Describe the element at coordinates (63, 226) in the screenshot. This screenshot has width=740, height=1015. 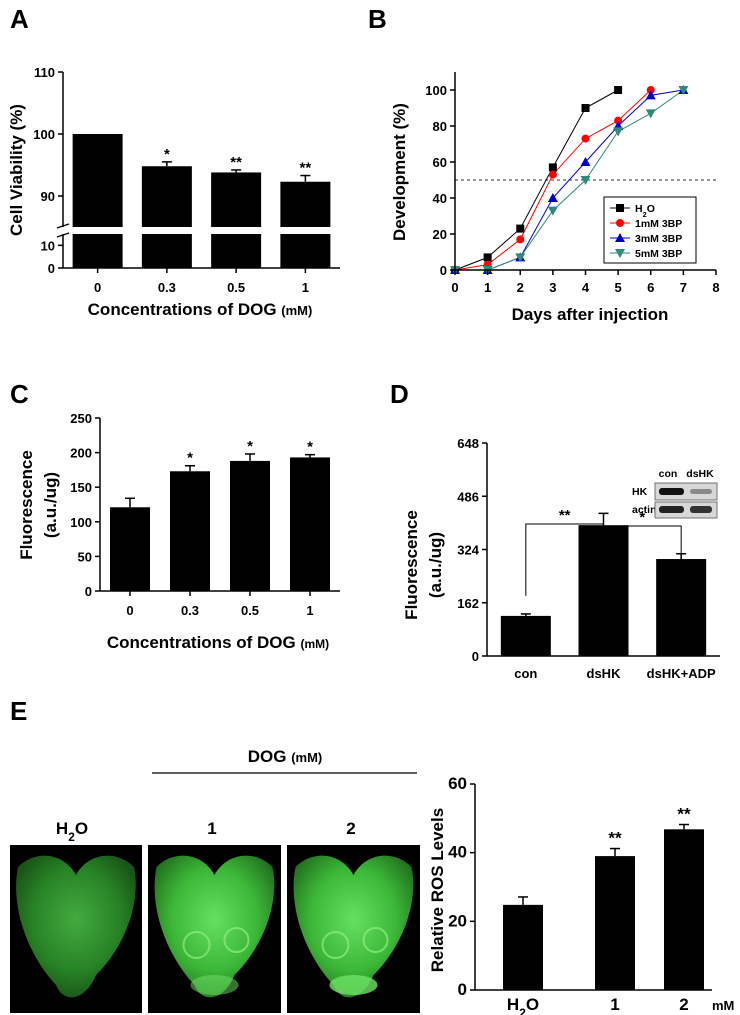
I see `axis-break-a` at that location.